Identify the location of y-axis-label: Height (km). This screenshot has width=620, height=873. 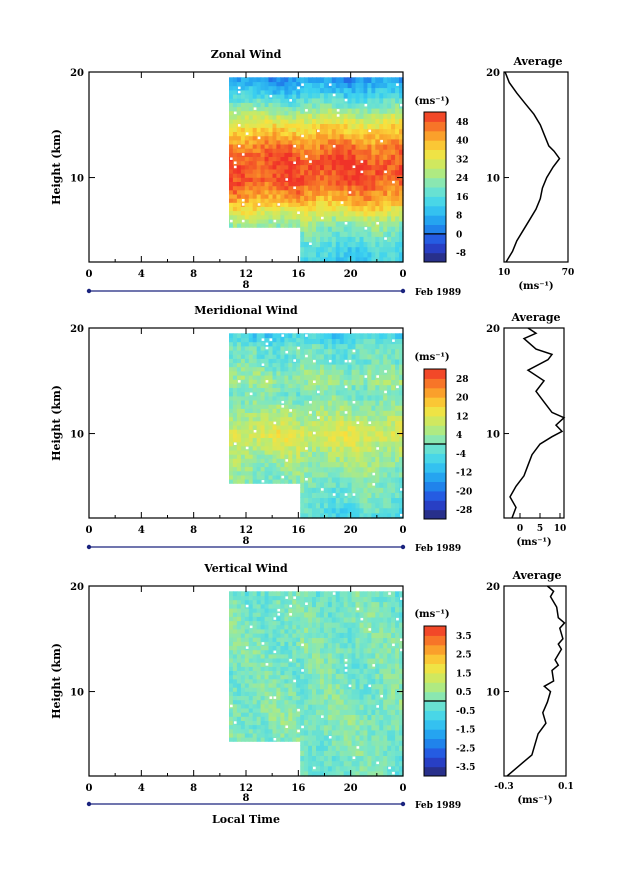
(56, 423).